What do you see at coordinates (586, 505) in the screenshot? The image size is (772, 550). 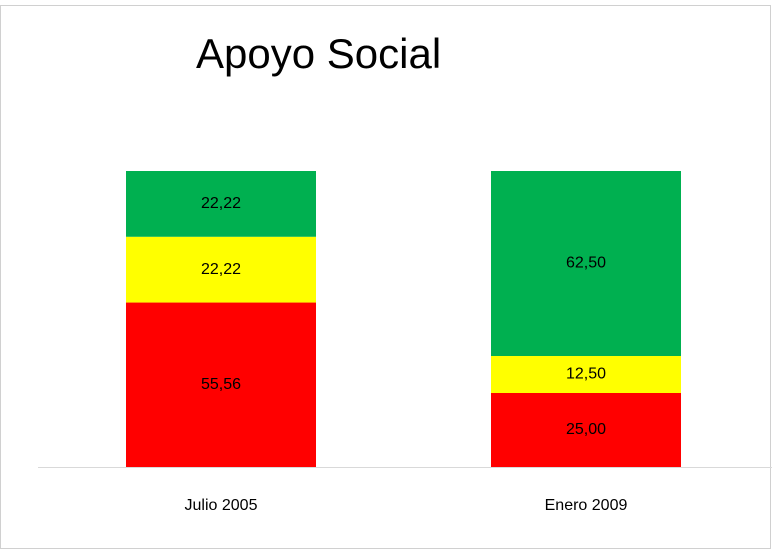 I see `x-tick-label: Enero 2009` at bounding box center [586, 505].